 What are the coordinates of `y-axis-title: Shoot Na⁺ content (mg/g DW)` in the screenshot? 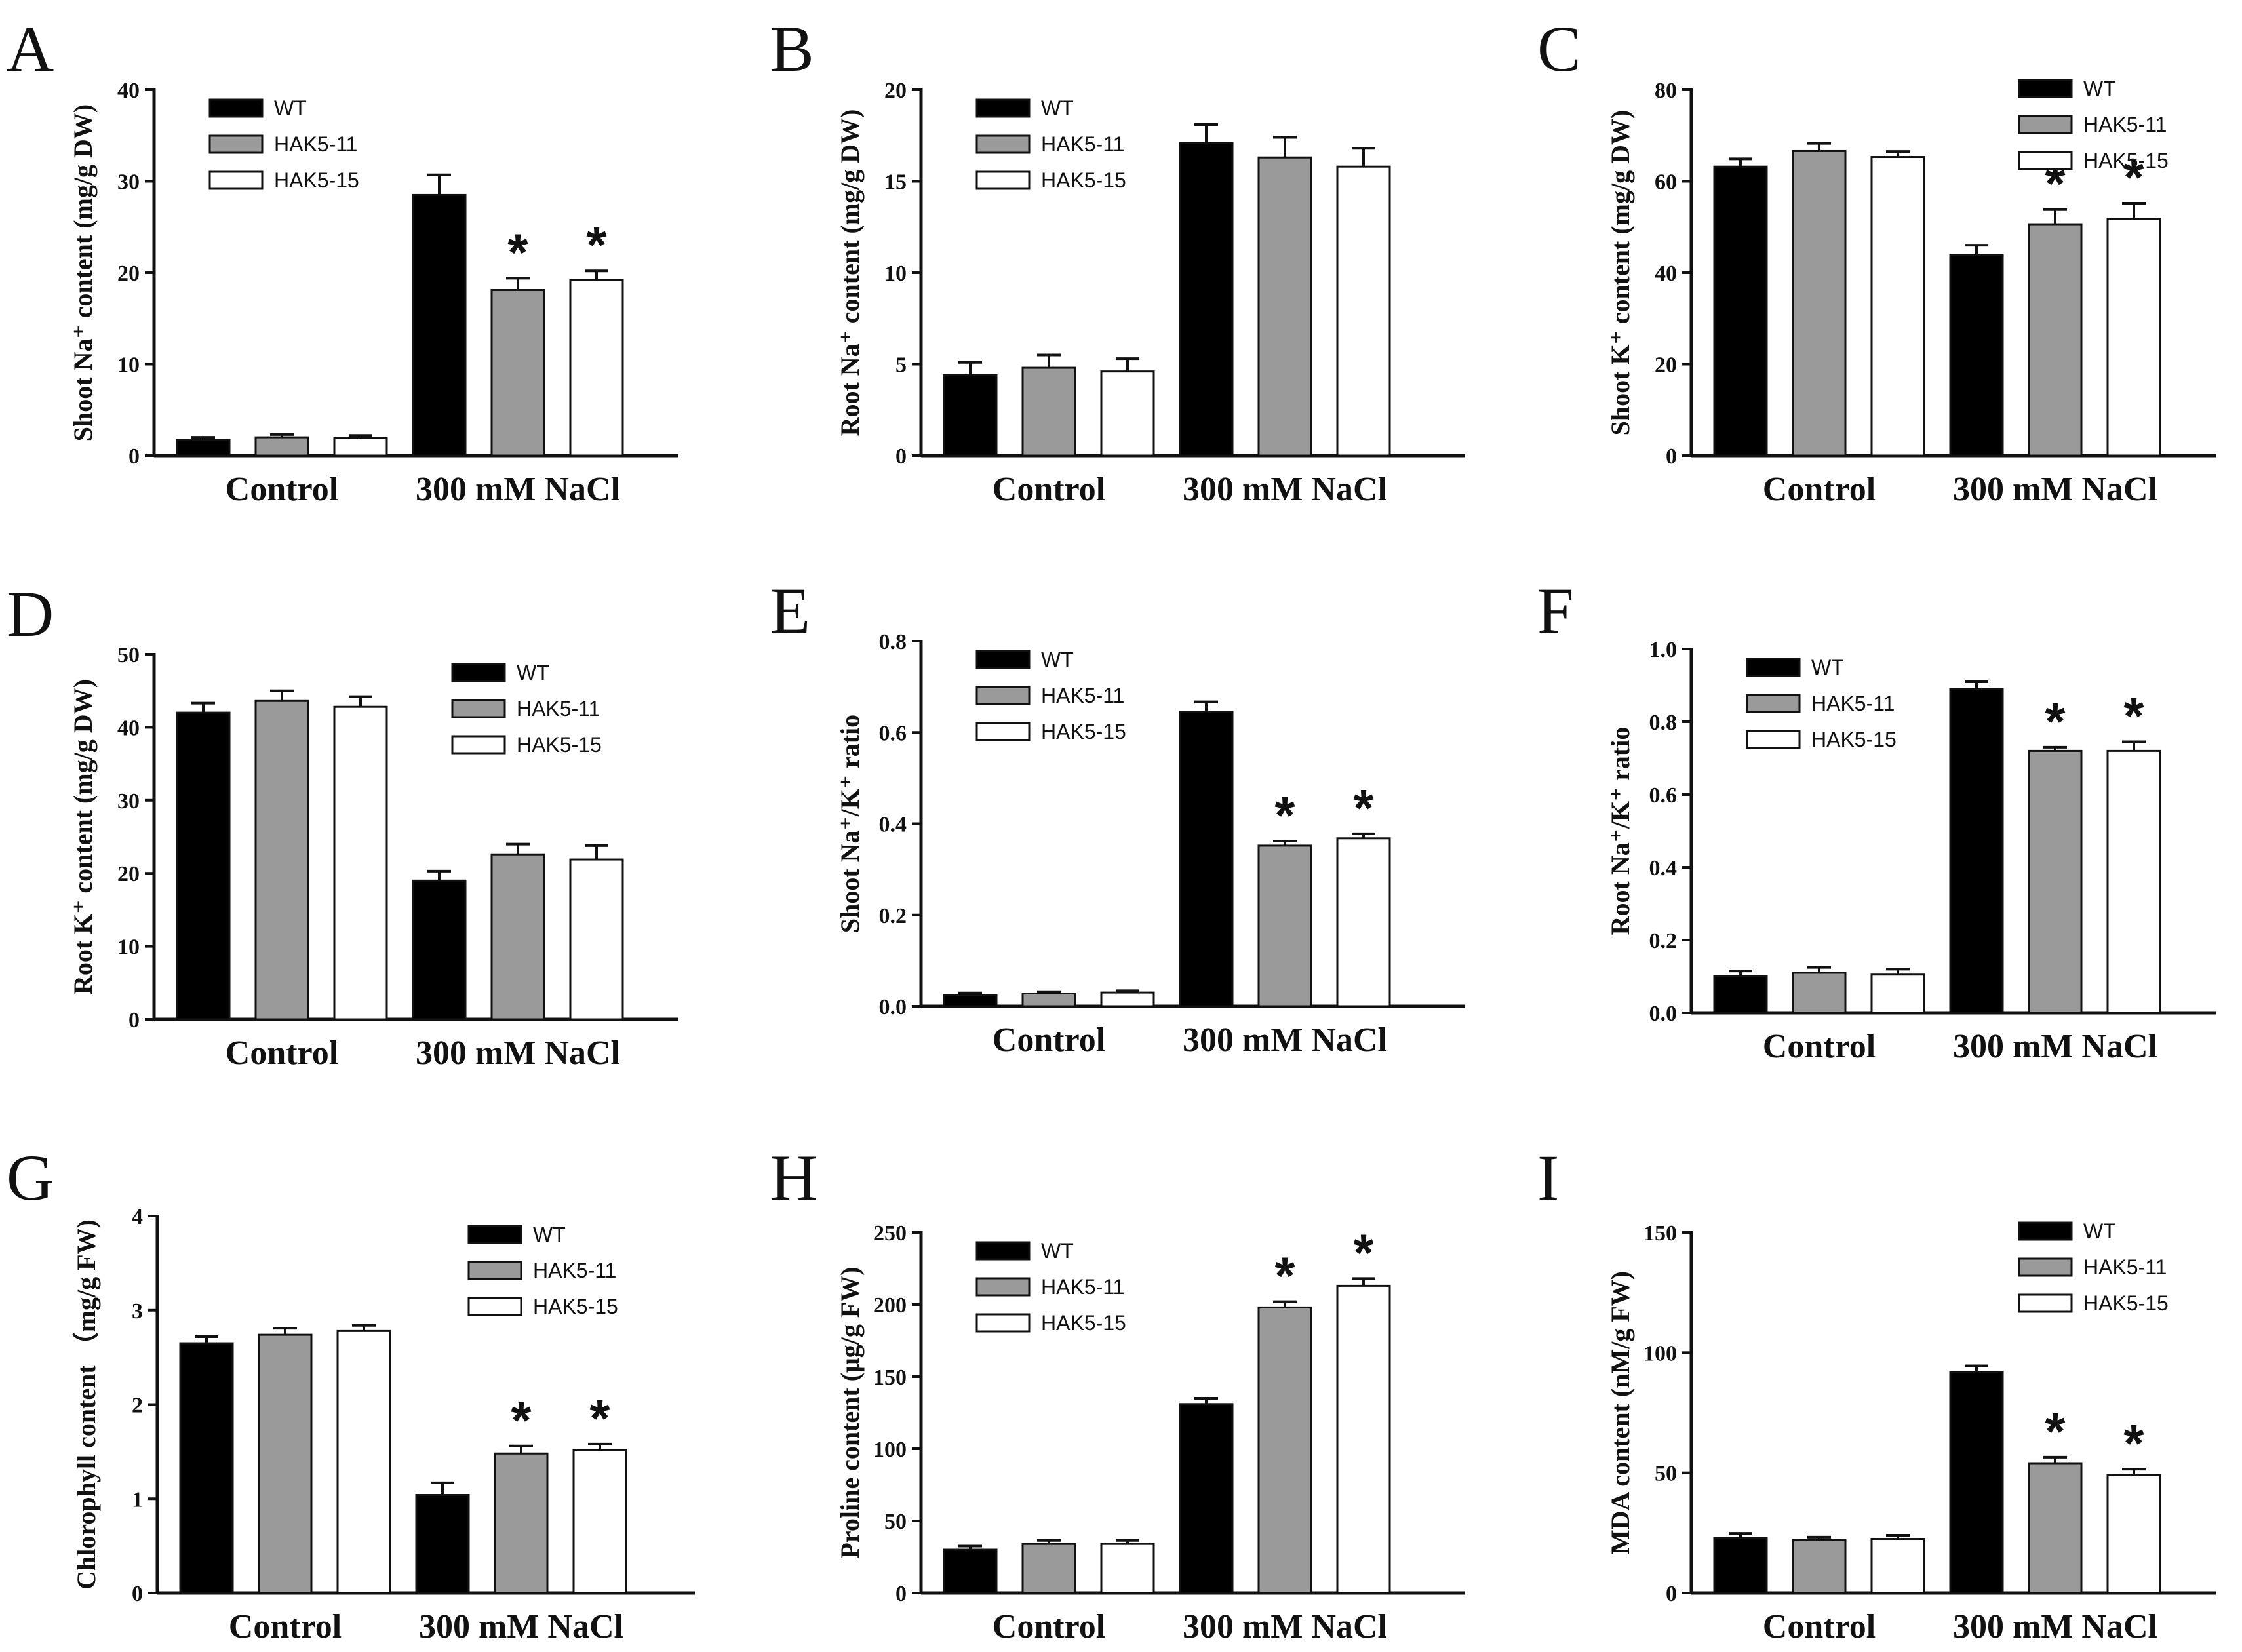 It's located at (83, 272).